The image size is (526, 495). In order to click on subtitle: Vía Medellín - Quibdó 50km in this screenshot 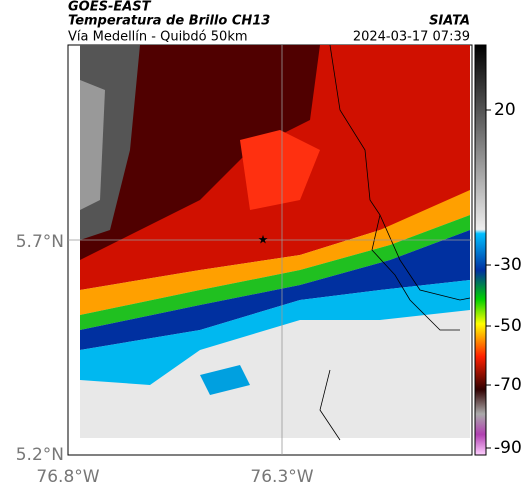, I will do `click(158, 37)`.